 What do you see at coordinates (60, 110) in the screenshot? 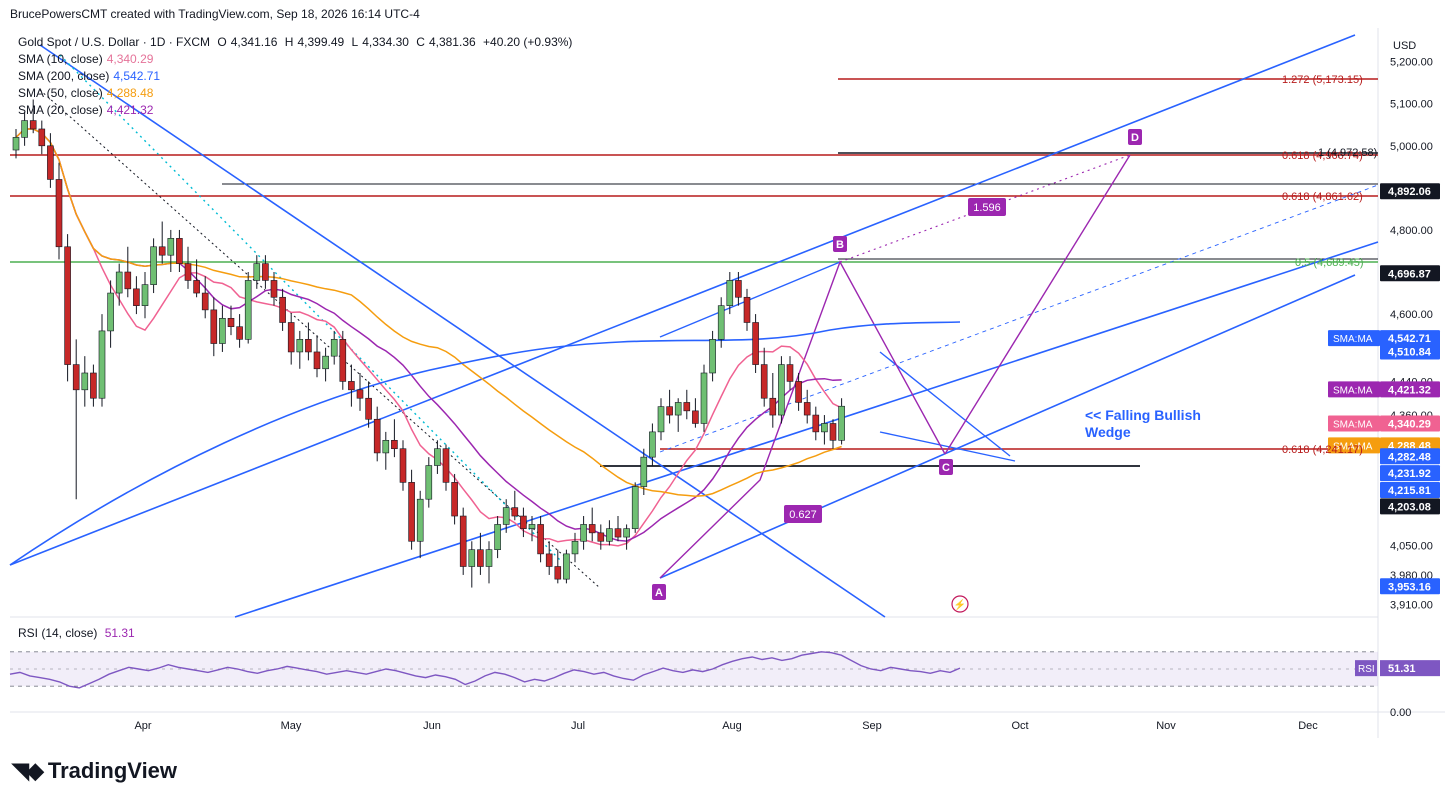
I see `indicator-label: SMA (20, close)` at bounding box center [60, 110].